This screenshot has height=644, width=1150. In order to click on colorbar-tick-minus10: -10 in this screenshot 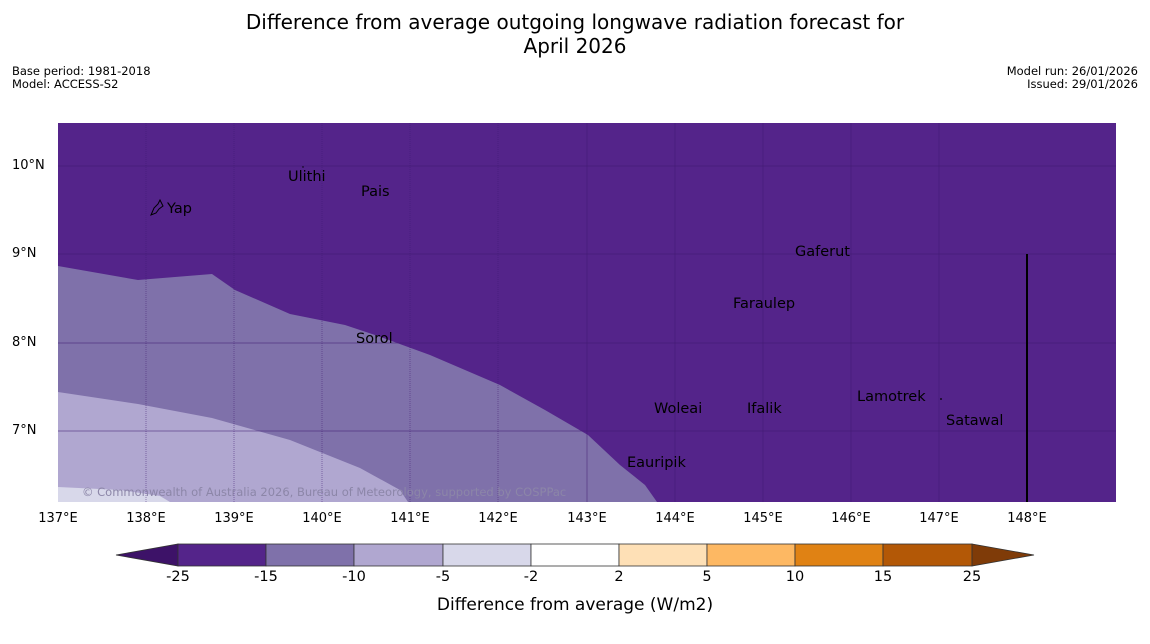, I will do `click(354, 577)`.